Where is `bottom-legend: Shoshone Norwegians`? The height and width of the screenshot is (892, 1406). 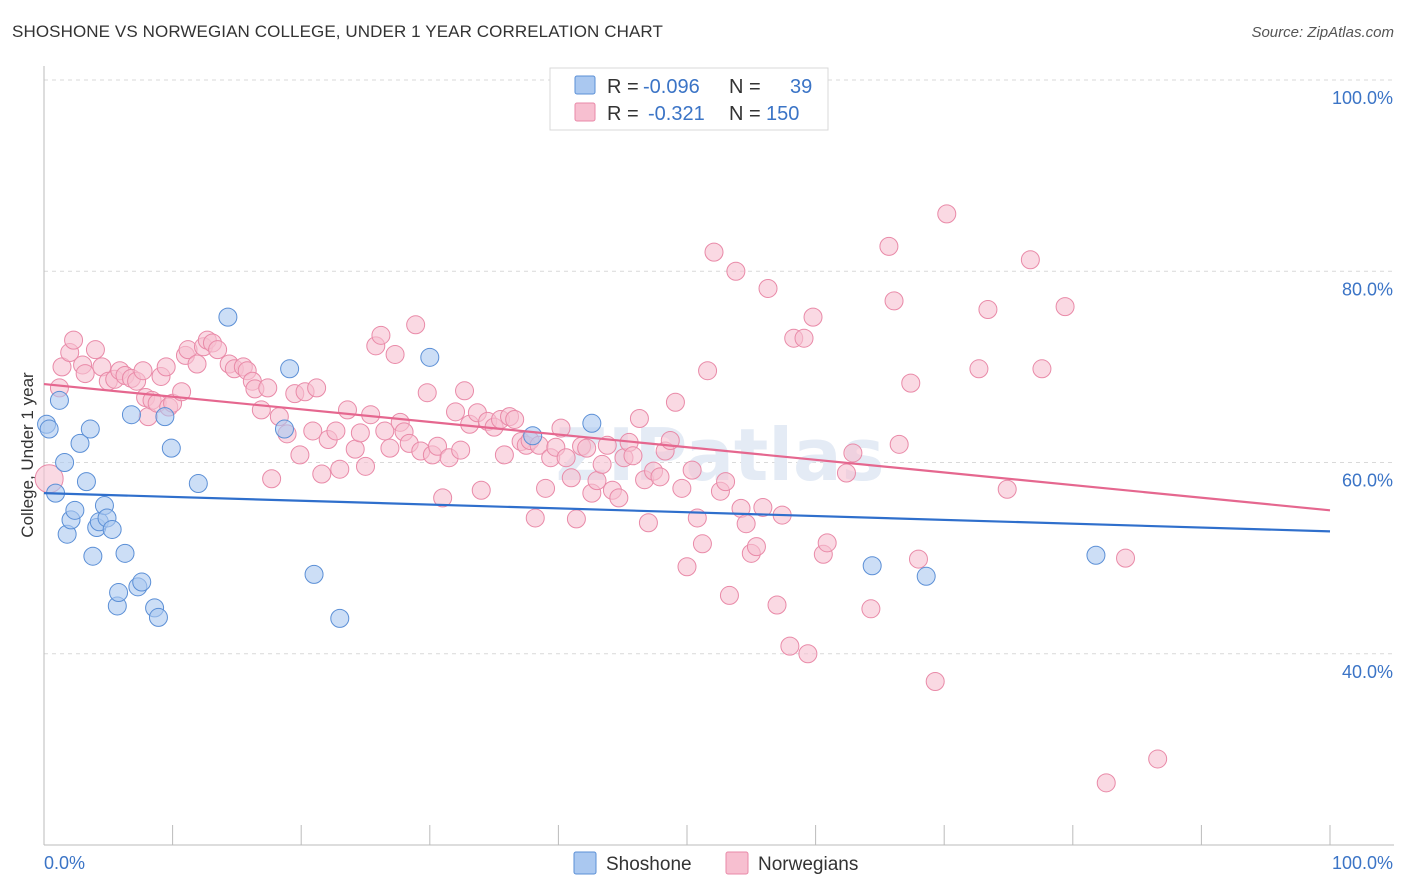
bottom-legend: Shoshone Norwegians is located at coordinates (715, 863).